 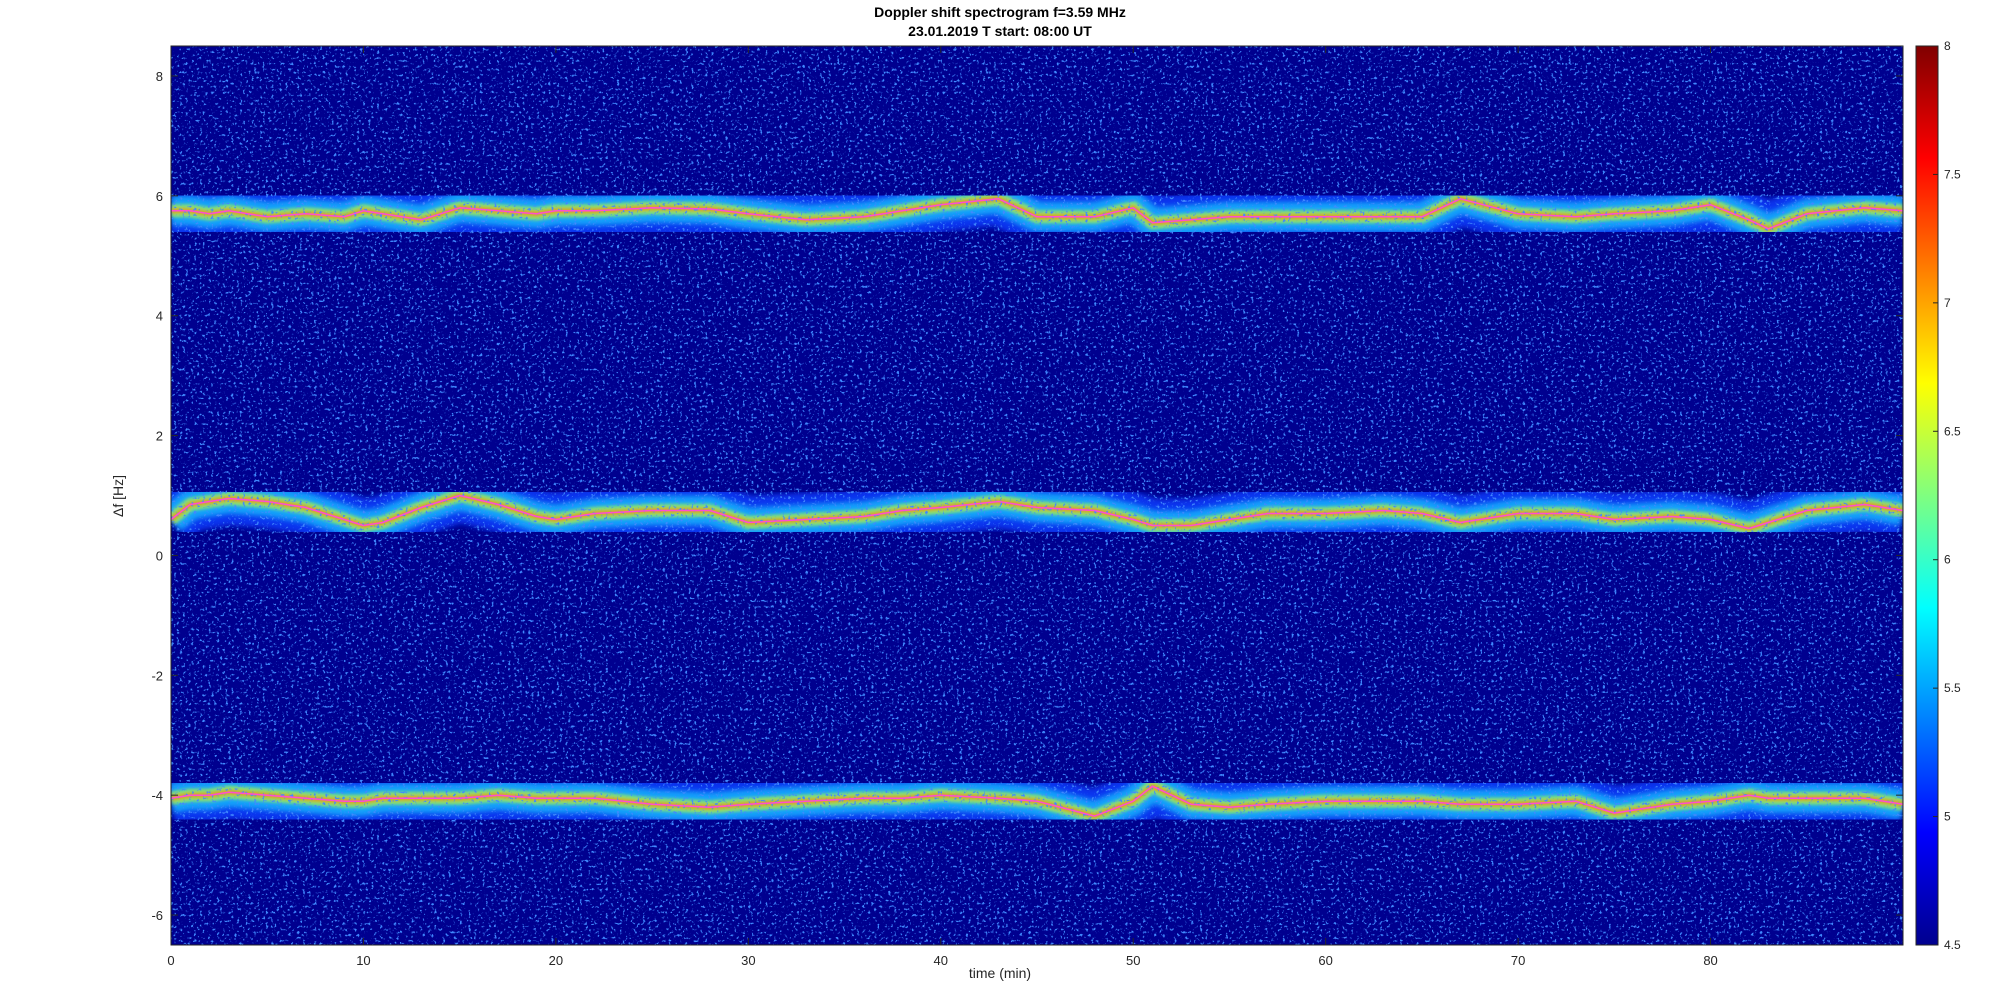 What do you see at coordinates (1133, 960) in the screenshot?
I see `x-tick-label: 50` at bounding box center [1133, 960].